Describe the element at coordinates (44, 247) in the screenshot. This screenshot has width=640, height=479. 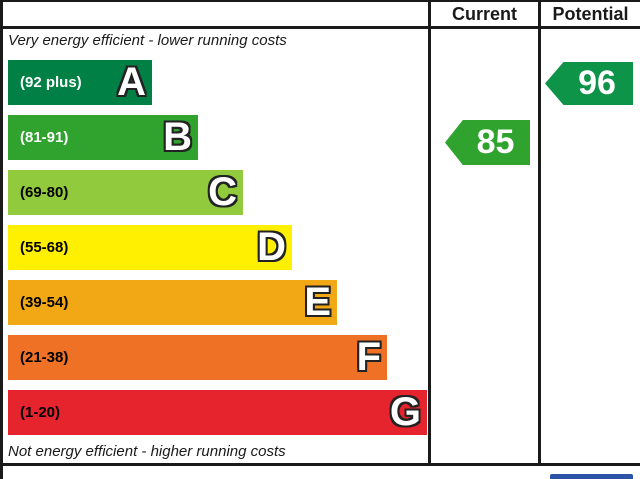
I see `band-d-range-label: (55-68)` at that location.